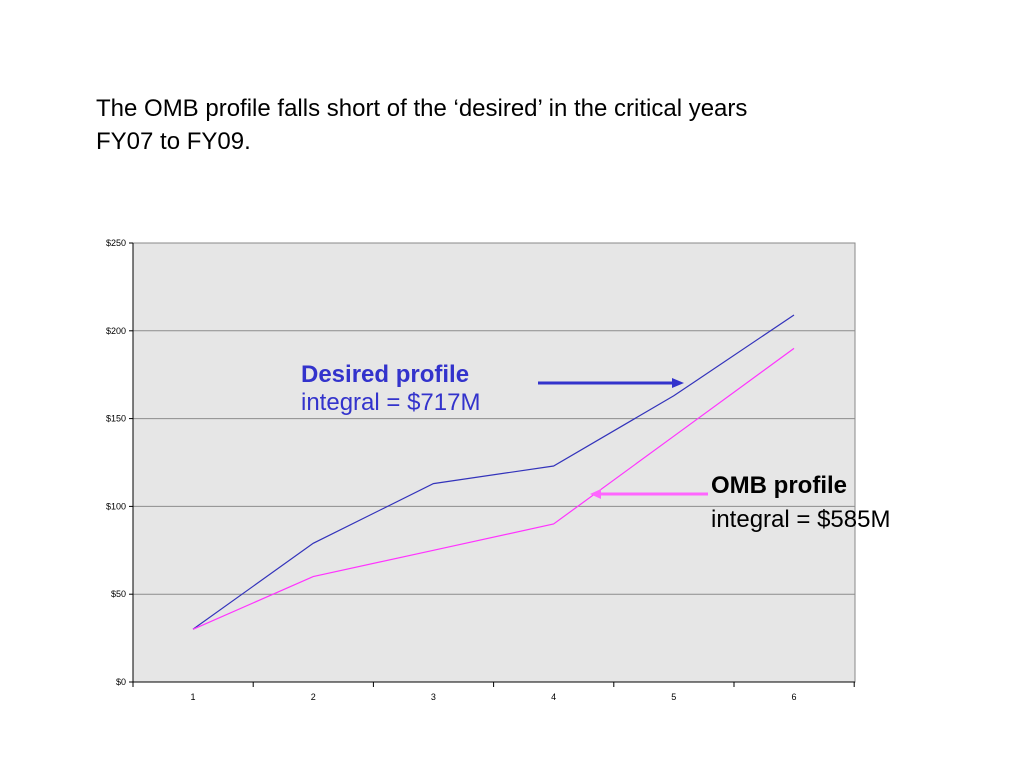 The image size is (1024, 768). I want to click on annotation-omb-subtitle: integral = $585M, so click(800, 519).